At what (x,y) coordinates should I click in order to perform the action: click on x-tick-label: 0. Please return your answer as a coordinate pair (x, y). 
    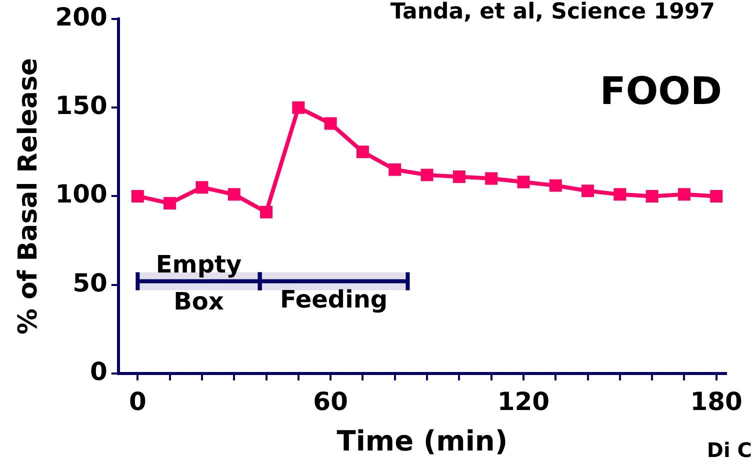
    Looking at the image, I should click on (137, 401).